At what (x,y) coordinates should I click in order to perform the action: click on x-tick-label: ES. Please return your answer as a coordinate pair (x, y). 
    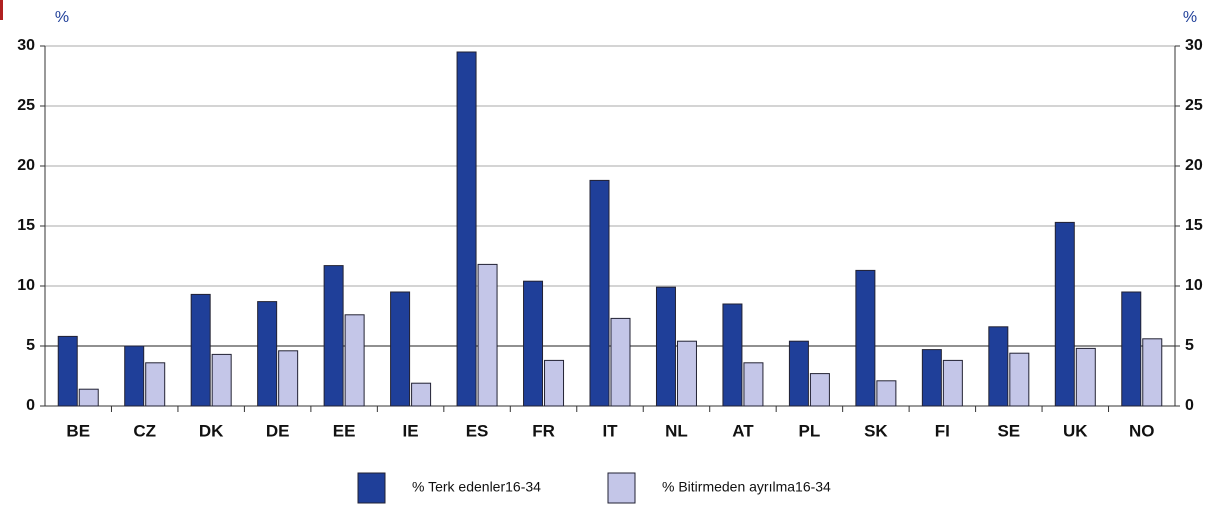
    Looking at the image, I should click on (477, 430).